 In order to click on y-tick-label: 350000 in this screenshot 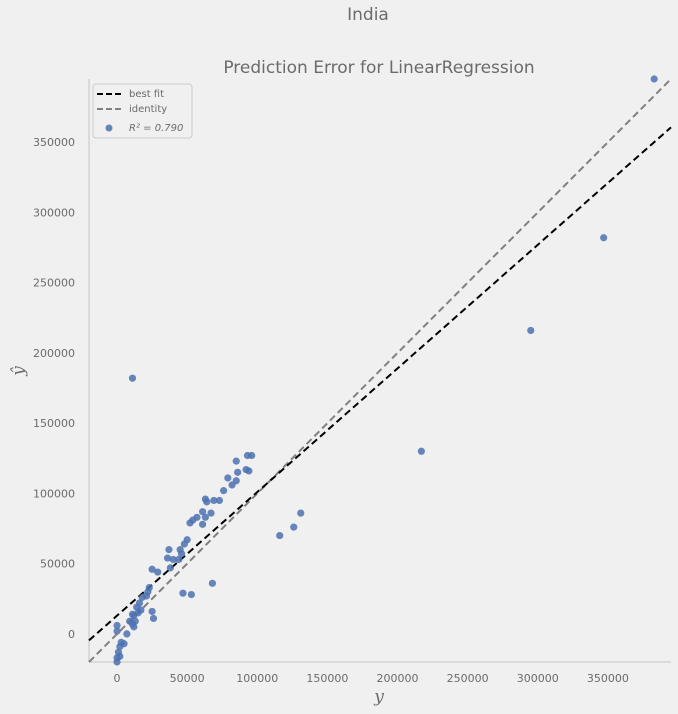, I will do `click(54, 142)`.